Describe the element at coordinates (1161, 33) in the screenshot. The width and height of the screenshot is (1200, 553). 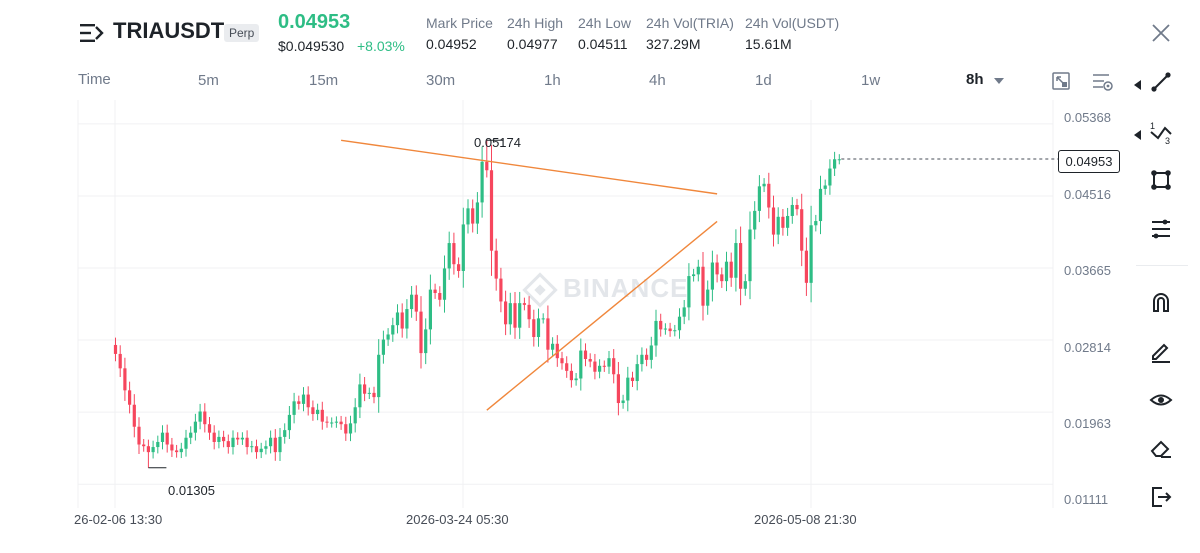
I see `close-icon` at that location.